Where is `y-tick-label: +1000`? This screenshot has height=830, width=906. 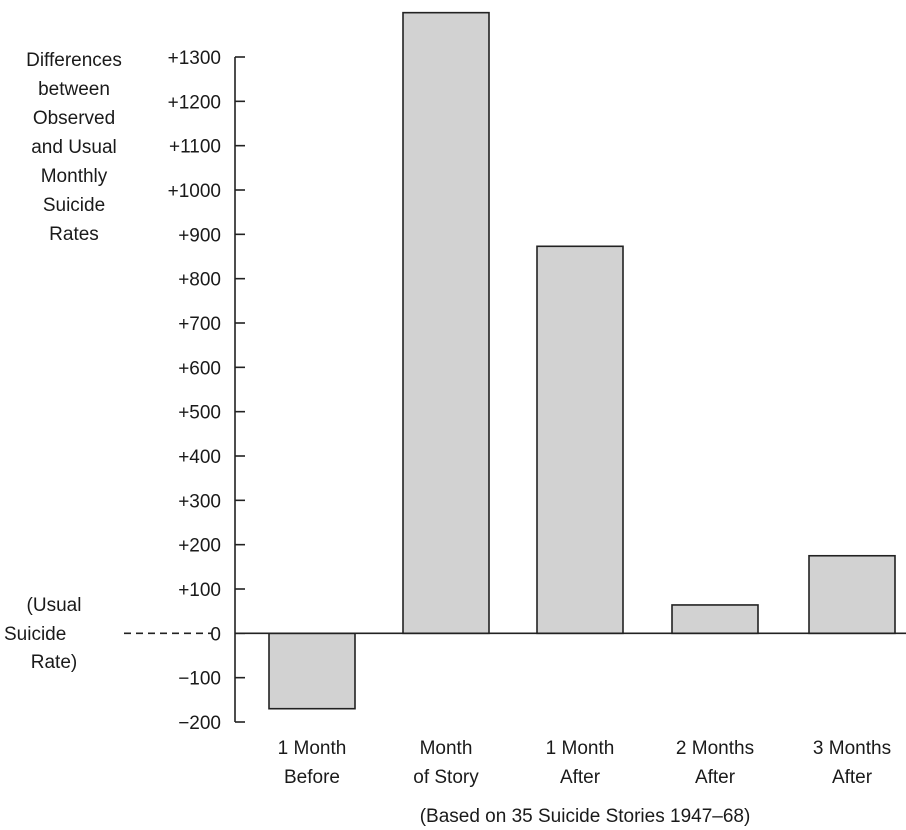 y-tick-label: +1000 is located at coordinates (194, 191).